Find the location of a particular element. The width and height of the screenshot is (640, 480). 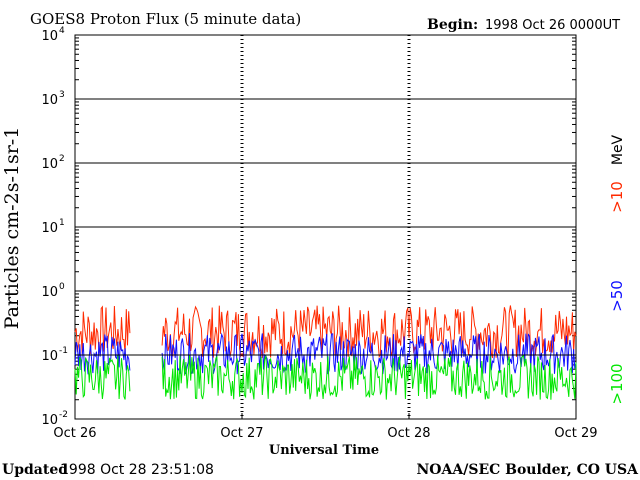

updated-value: 1998 Oct 28 23:51:08 is located at coordinates (137, 470).